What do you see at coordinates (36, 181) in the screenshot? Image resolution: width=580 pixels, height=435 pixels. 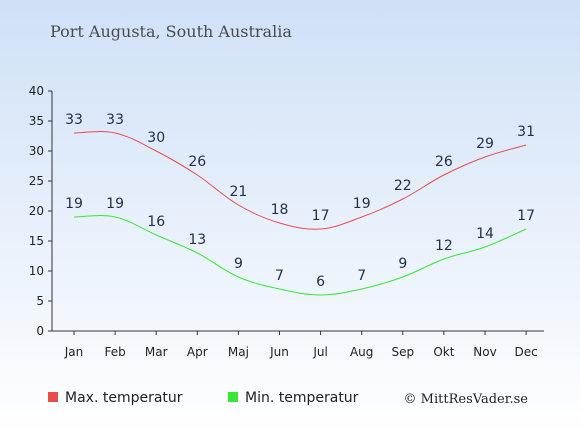 I see `y-tick-label: 25` at bounding box center [36, 181].